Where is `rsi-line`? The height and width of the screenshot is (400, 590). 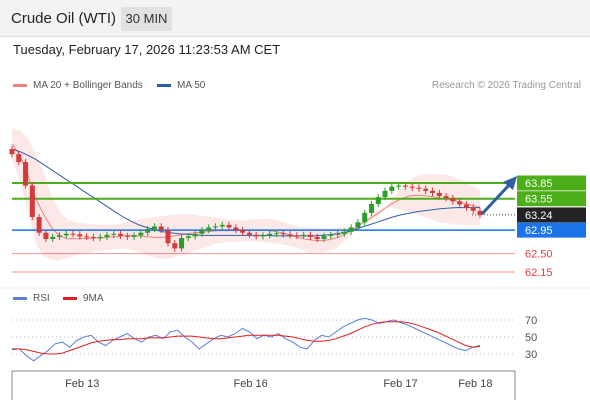
rsi-line is located at coordinates (246, 339).